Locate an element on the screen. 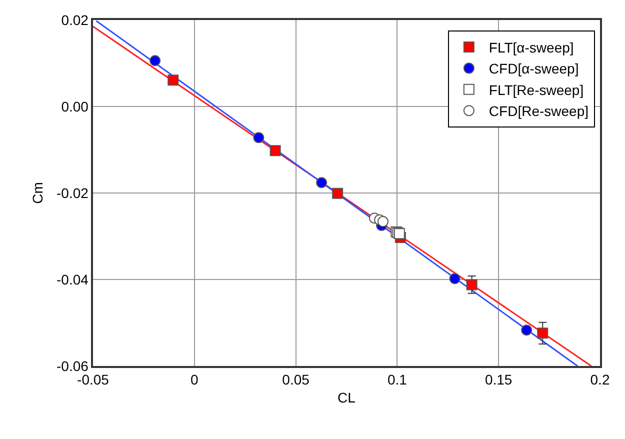  x-tick-label: 0.1 is located at coordinates (397, 380).